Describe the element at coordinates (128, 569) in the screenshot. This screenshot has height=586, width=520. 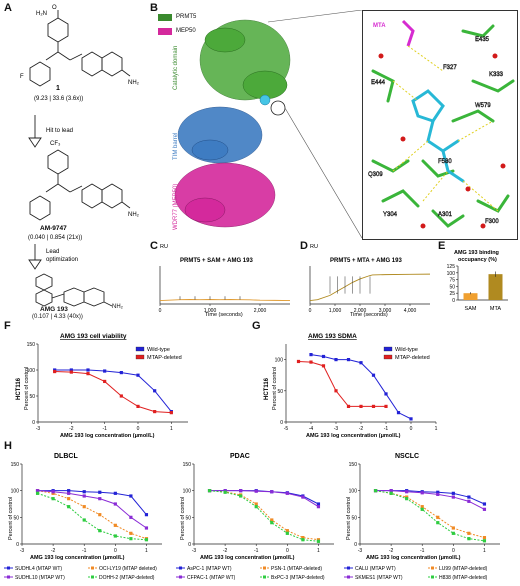
I see `legend-label: OCI-LY19 (MTAP deleted)` at that location.